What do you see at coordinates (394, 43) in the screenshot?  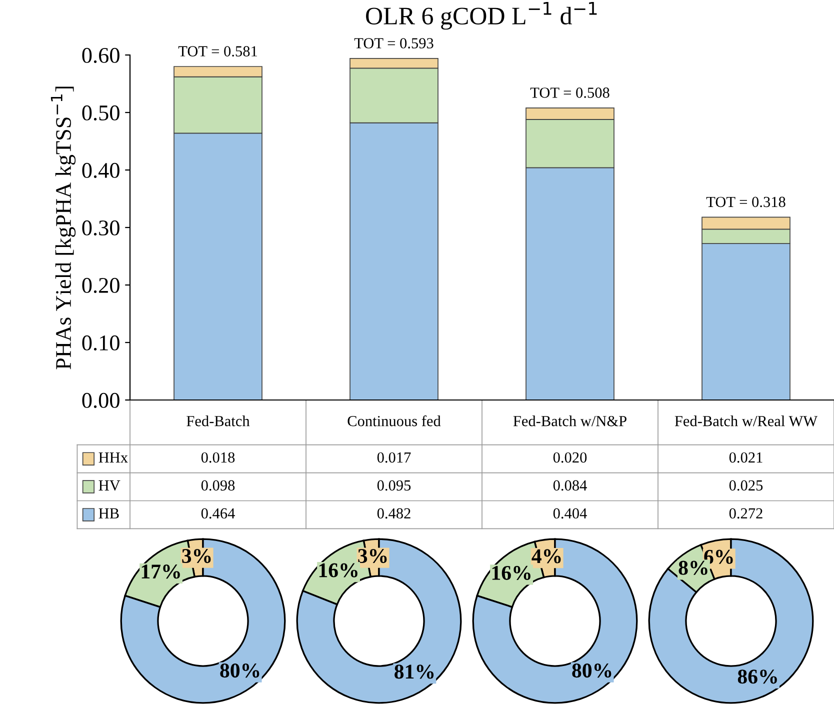 I see `total-label: TOT = 0.593` at bounding box center [394, 43].